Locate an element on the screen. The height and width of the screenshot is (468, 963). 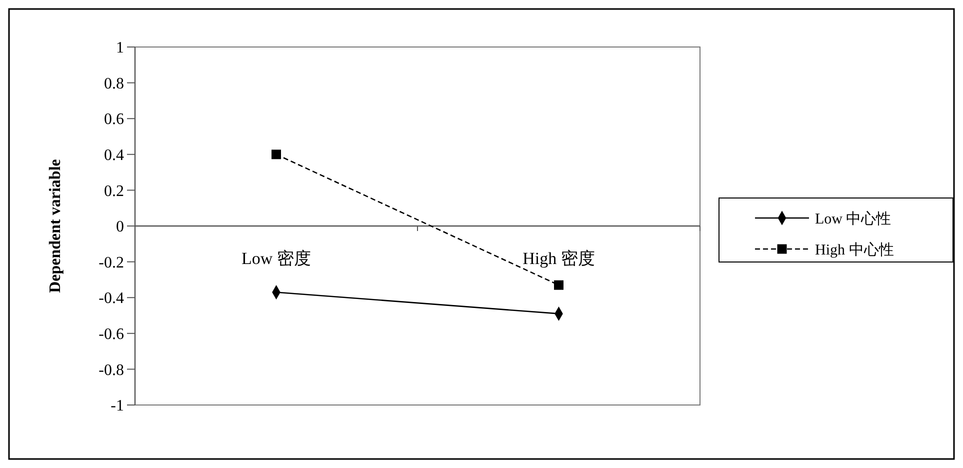
legend-label: Low 中心性 is located at coordinates (853, 219).